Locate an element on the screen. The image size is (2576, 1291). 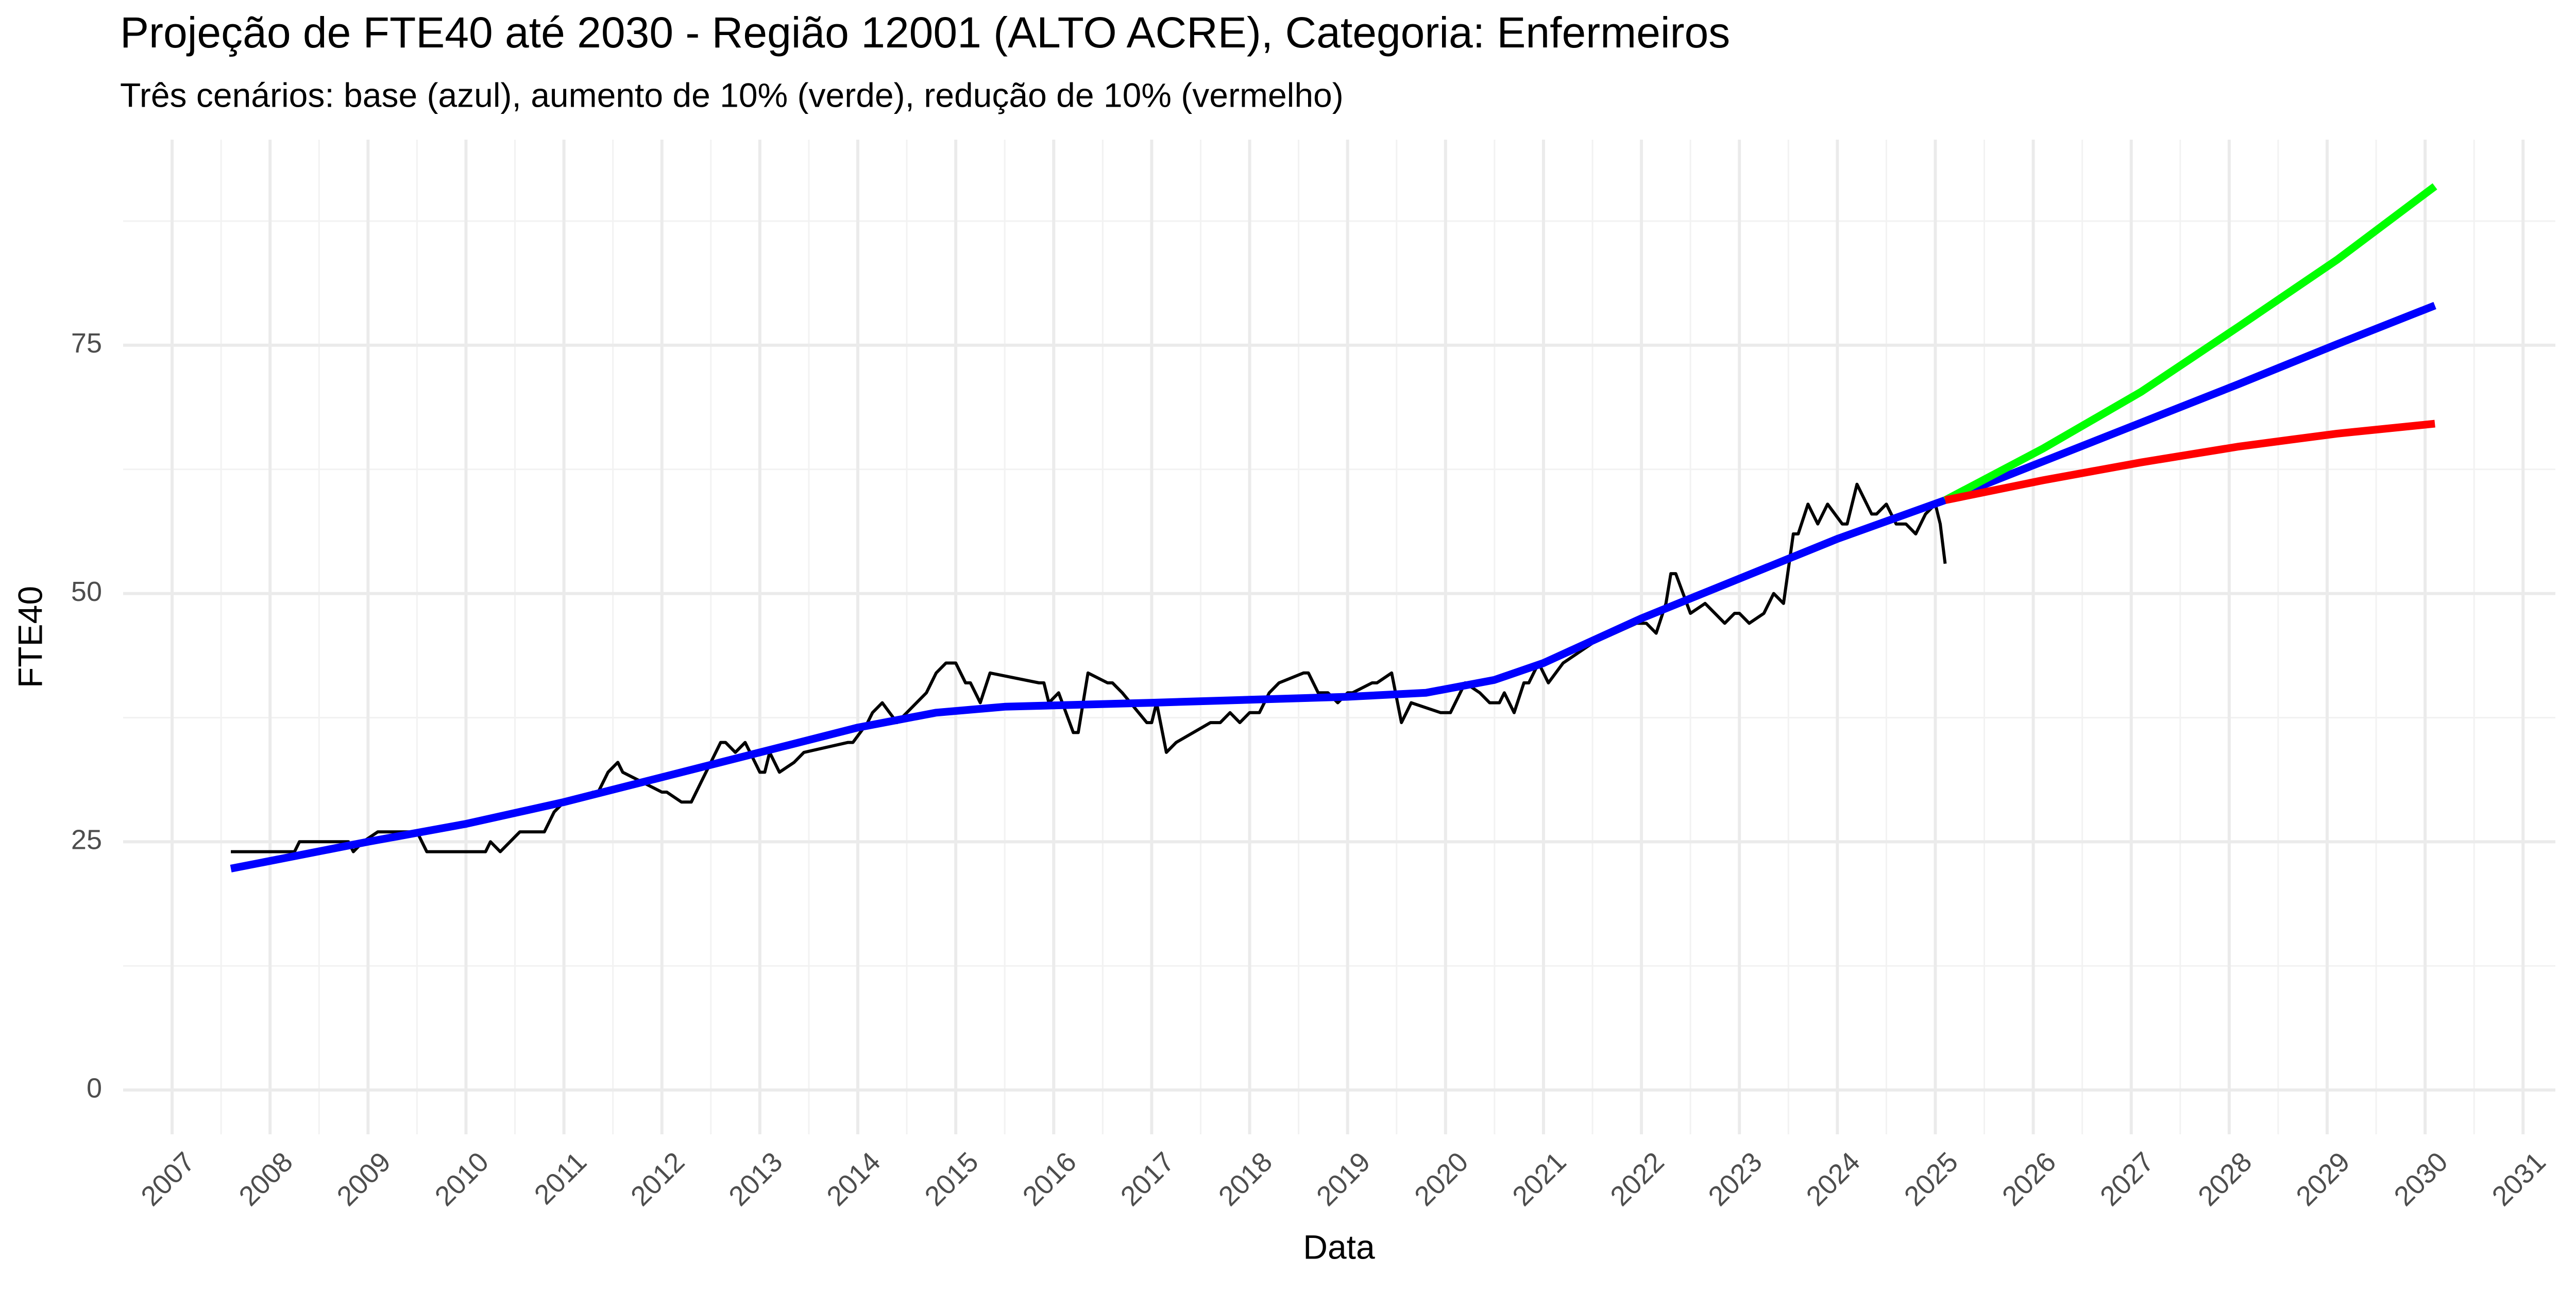
y-tick-label: 0 is located at coordinates (95, 1087).